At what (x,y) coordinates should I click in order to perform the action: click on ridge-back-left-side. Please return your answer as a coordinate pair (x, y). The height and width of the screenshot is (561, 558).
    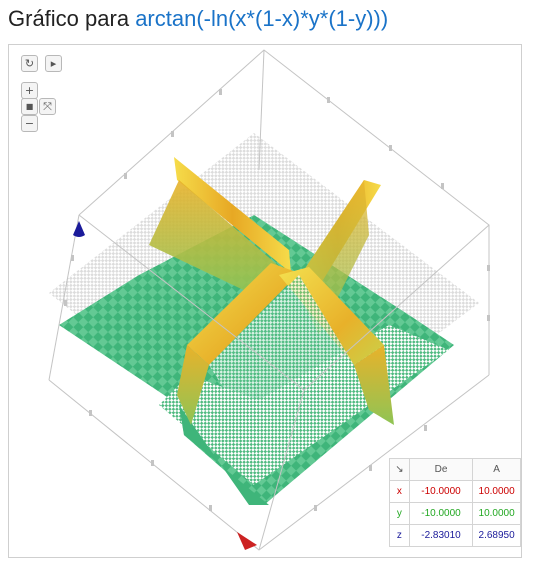
    Looking at the image, I should click on (219, 237).